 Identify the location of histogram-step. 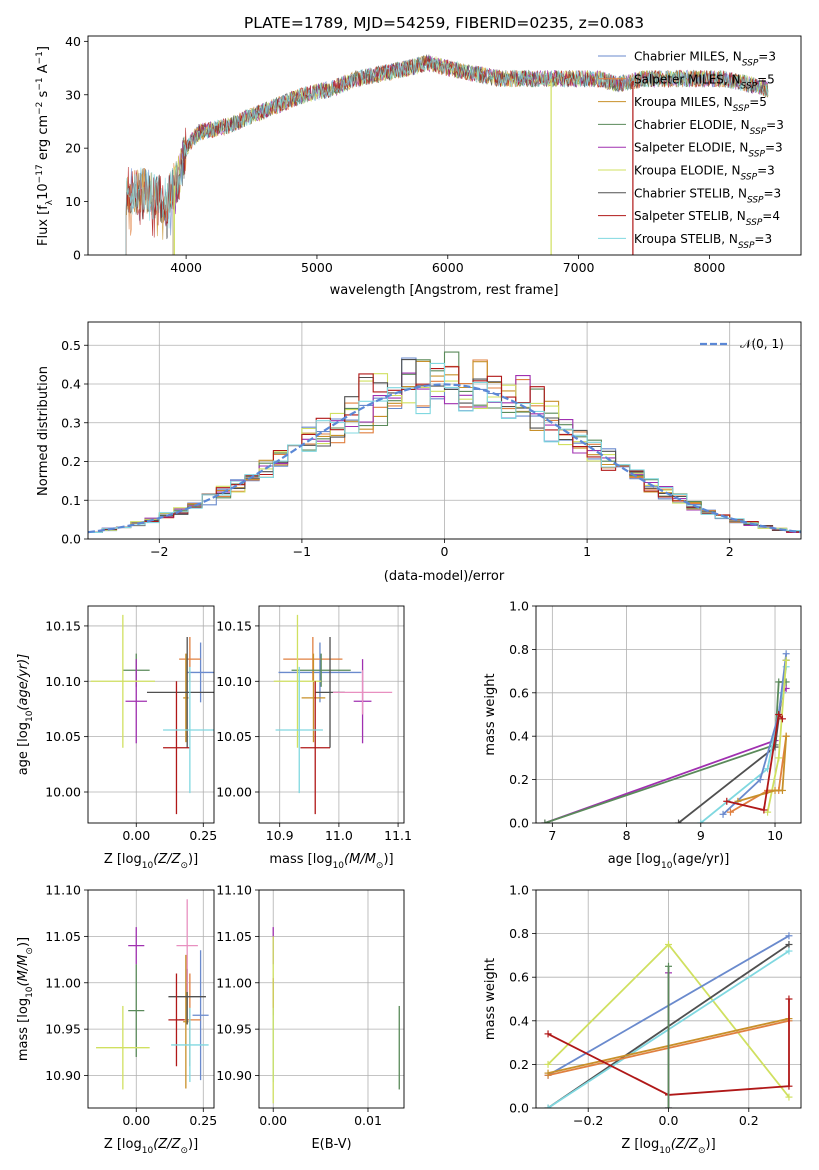
(444, 447).